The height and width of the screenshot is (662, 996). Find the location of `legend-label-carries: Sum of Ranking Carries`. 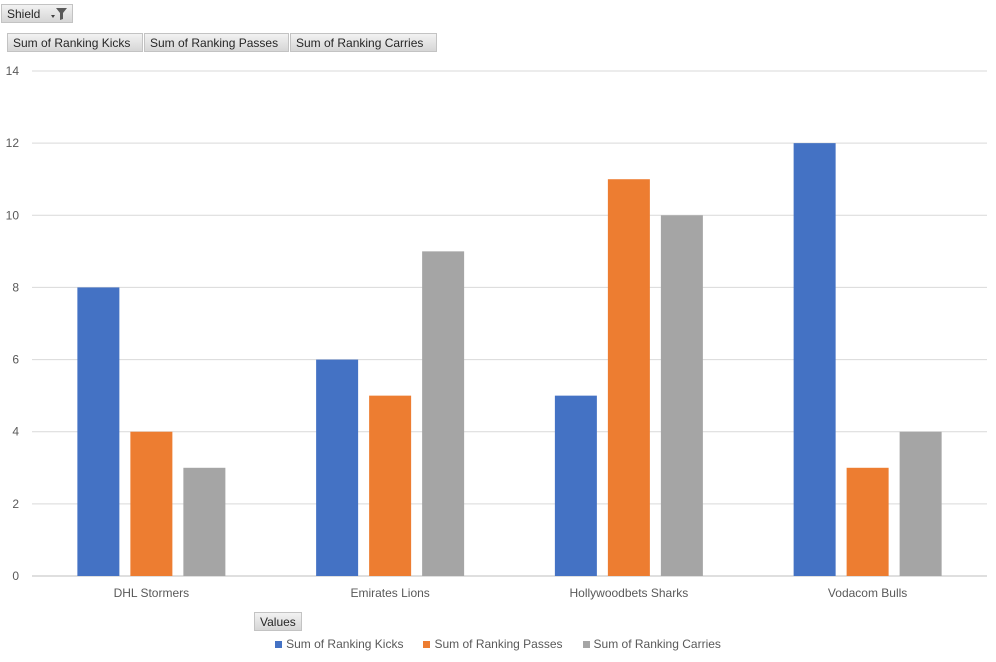

legend-label-carries: Sum of Ranking Carries is located at coordinates (657, 644).